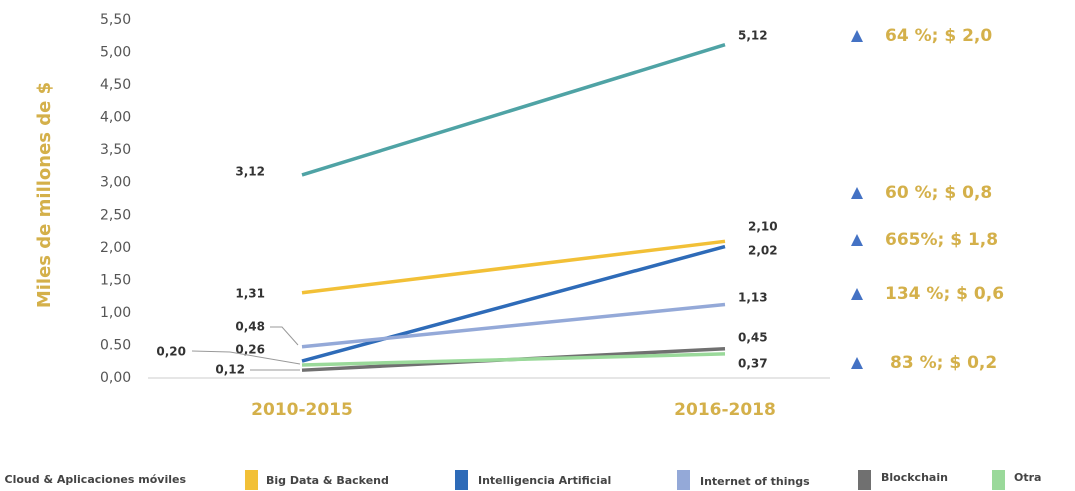  Describe the element at coordinates (250, 172) in the screenshot. I see `data-label: 3,12` at that location.